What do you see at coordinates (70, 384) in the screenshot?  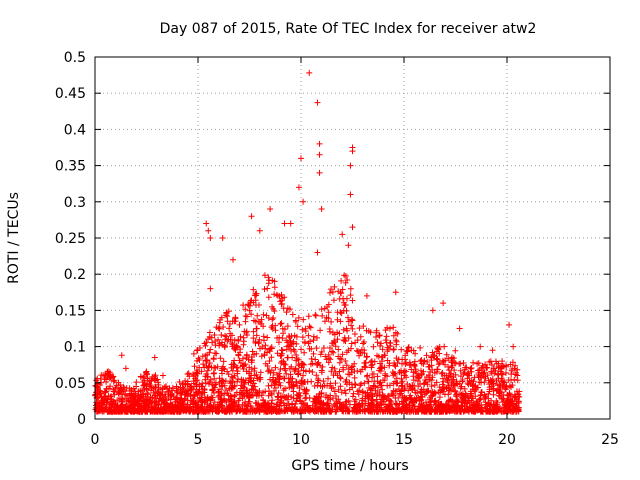 I see `y-tick-label: 0.05` at bounding box center [70, 384].